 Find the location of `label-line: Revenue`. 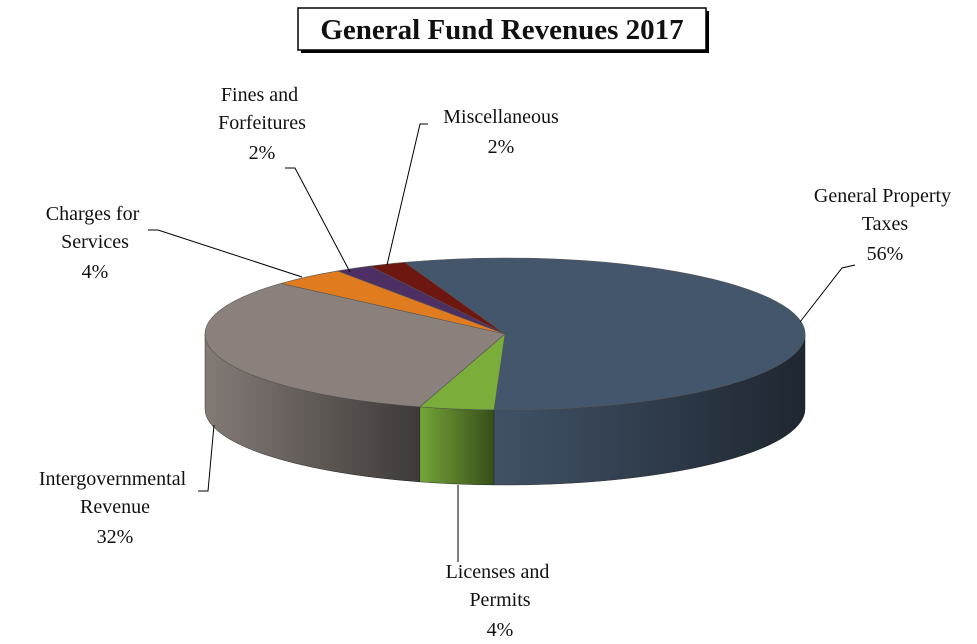

label-line: Revenue is located at coordinates (115, 507).